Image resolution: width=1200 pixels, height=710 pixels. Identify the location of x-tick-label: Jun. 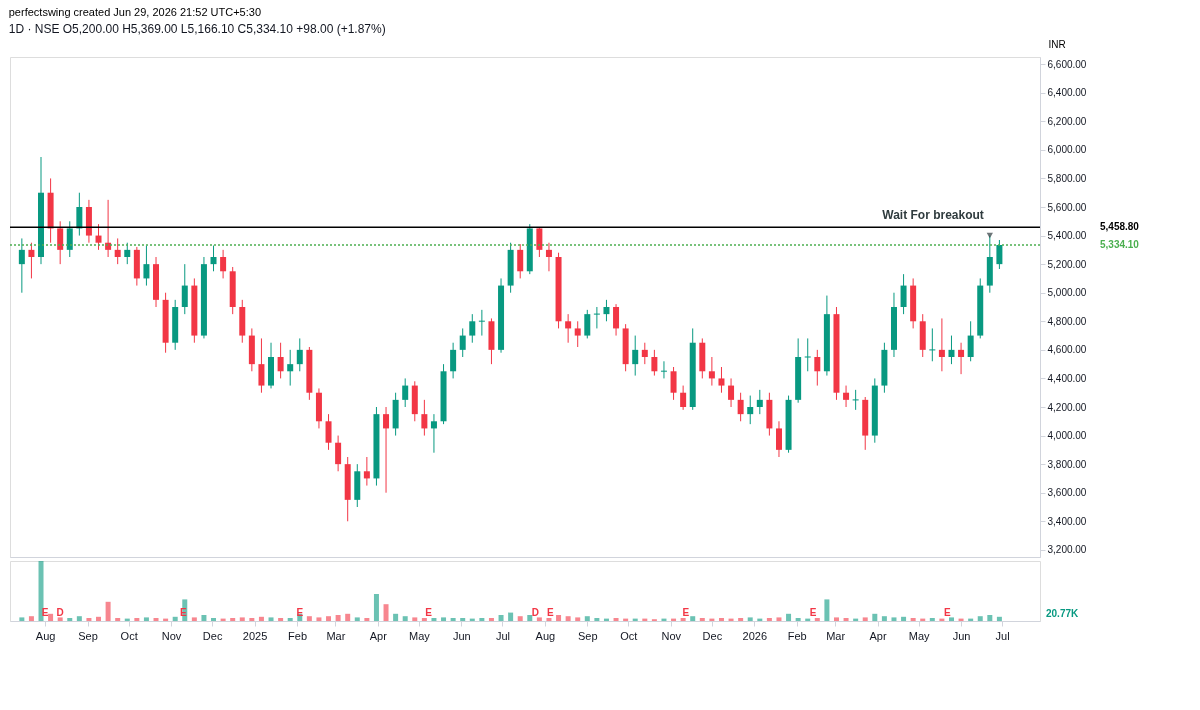
(461, 635).